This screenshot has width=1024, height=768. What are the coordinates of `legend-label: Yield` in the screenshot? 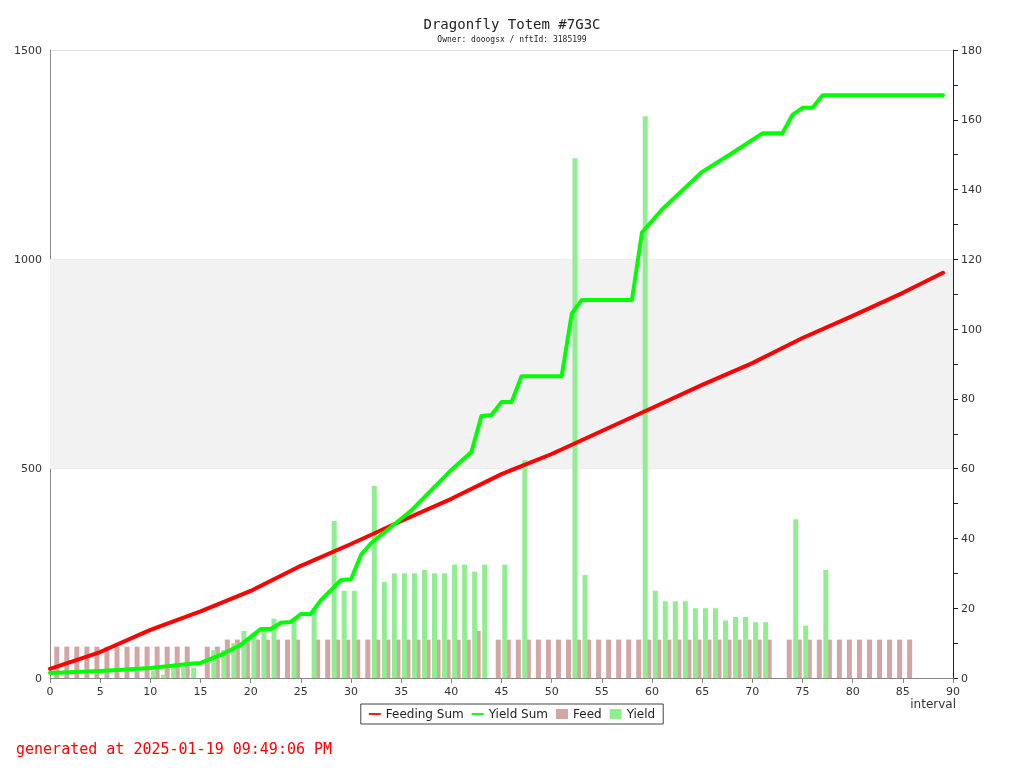 It's located at (640, 714).